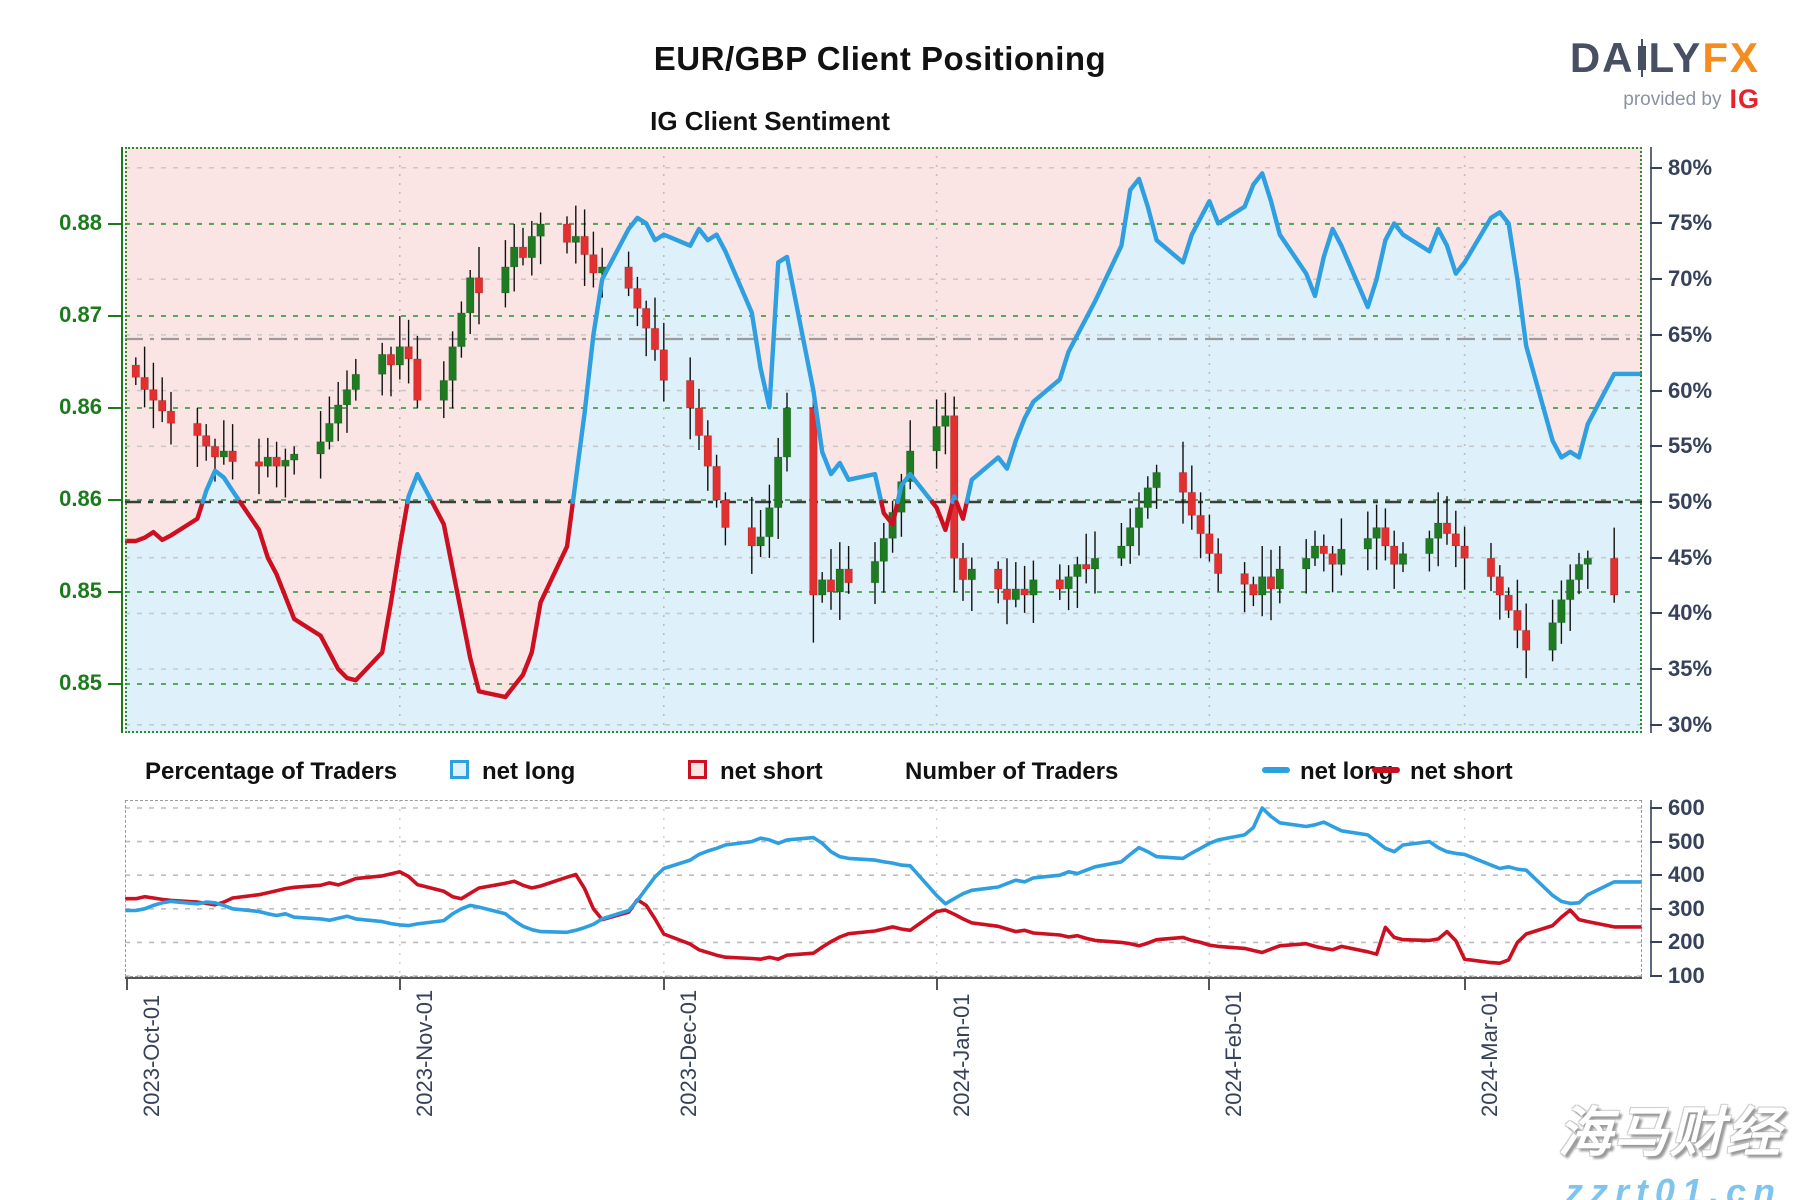 The width and height of the screenshot is (1800, 1200). Describe the element at coordinates (1690, 446) in the screenshot. I see `right-pct-label: 55%` at that location.